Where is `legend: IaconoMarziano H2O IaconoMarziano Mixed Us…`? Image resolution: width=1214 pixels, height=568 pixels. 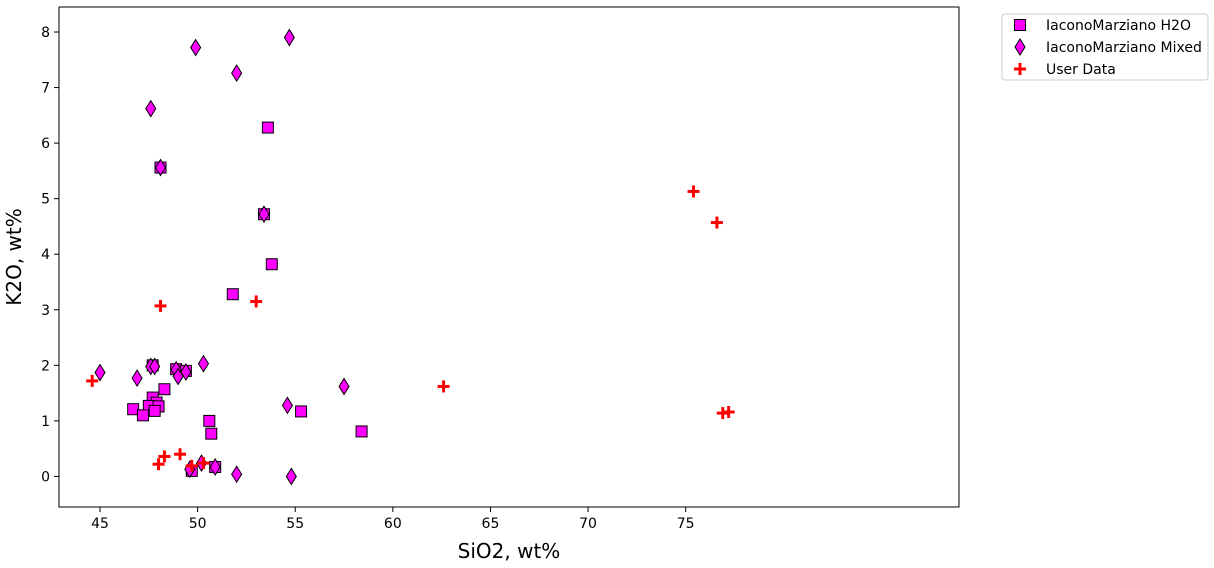
legend: IaconoMarziano H2O IaconoMarziano Mixed Us… is located at coordinates (1105, 47).